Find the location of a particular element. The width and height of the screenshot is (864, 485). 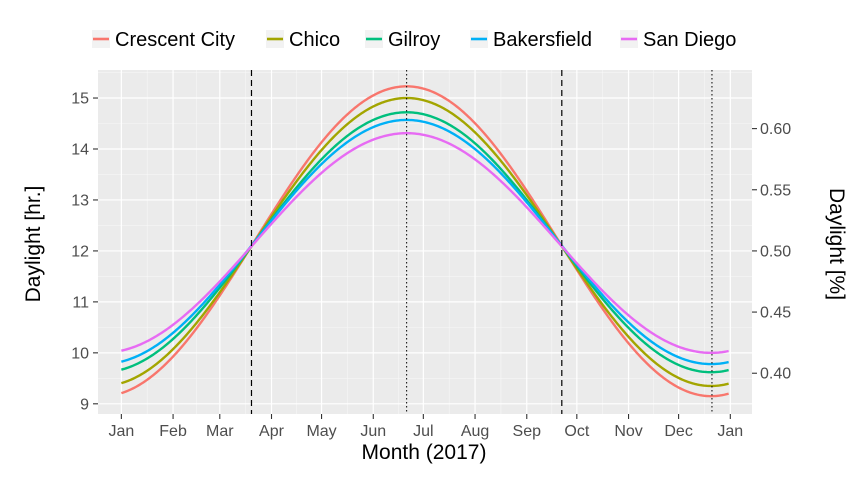

legend-label: Crescent City is located at coordinates (175, 40).